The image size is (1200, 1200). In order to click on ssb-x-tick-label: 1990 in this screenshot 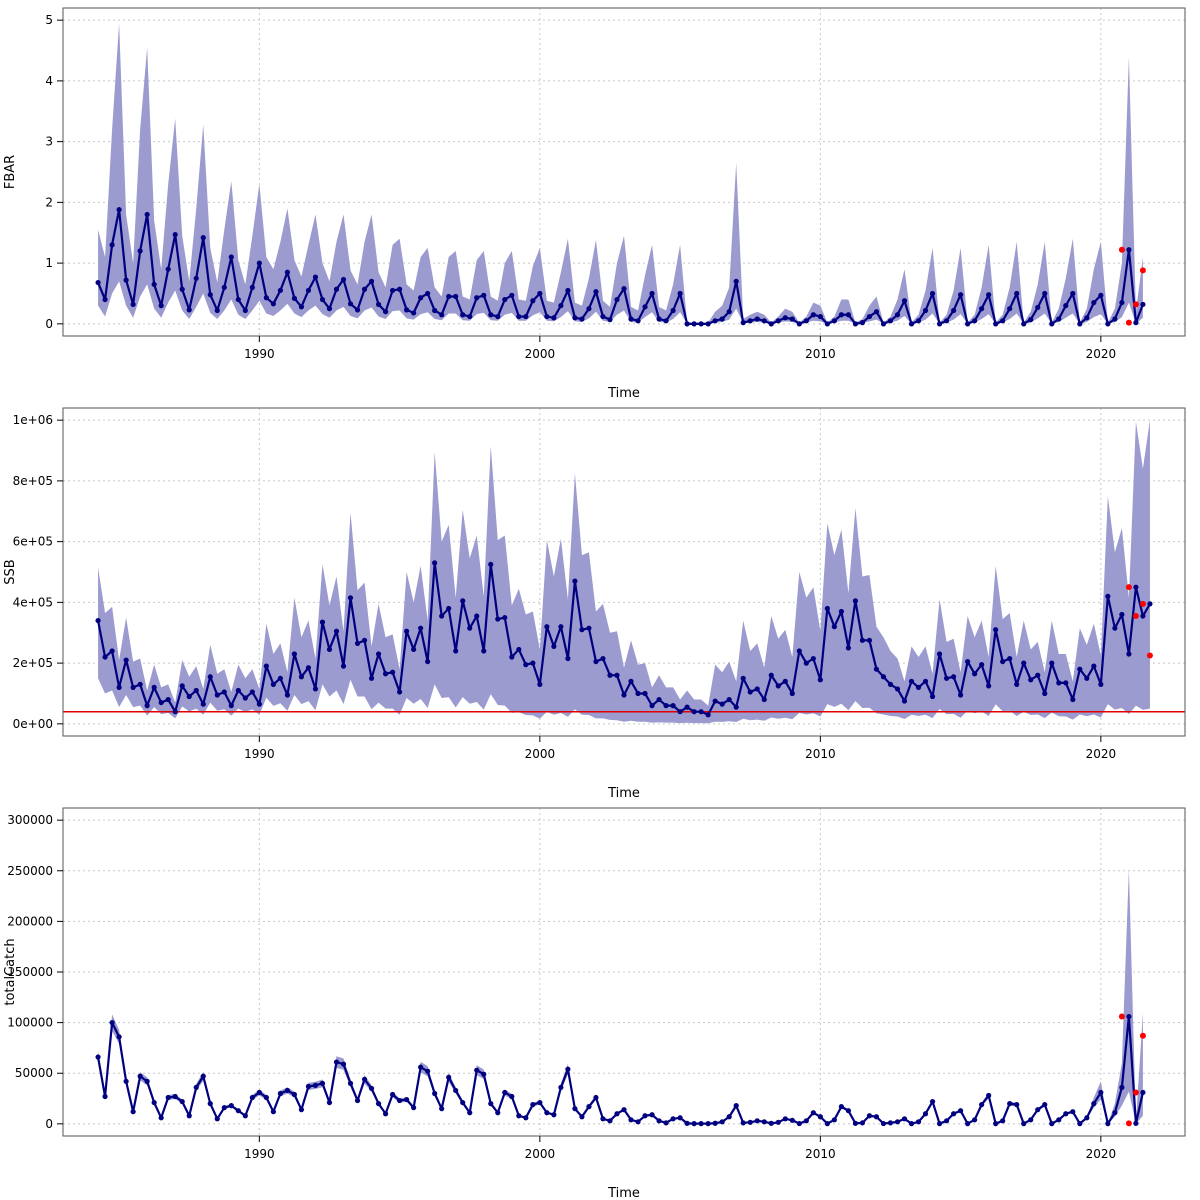, I will do `click(259, 754)`.